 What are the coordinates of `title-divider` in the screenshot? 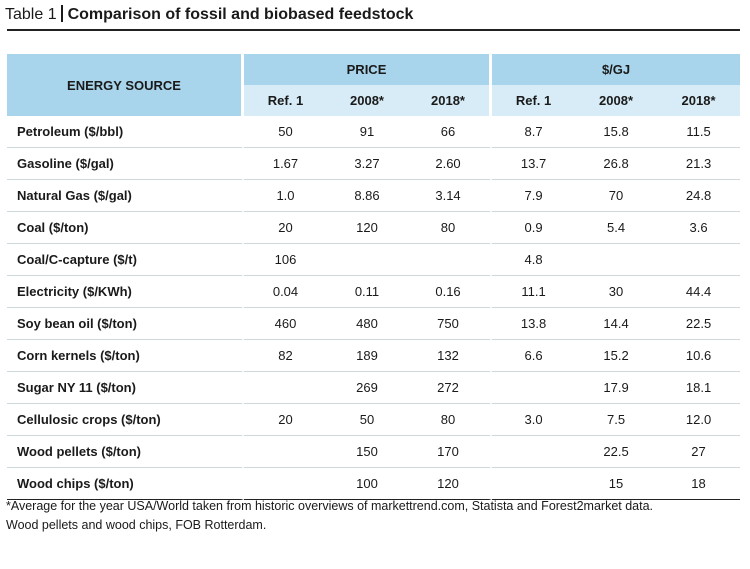 It's located at (61, 13).